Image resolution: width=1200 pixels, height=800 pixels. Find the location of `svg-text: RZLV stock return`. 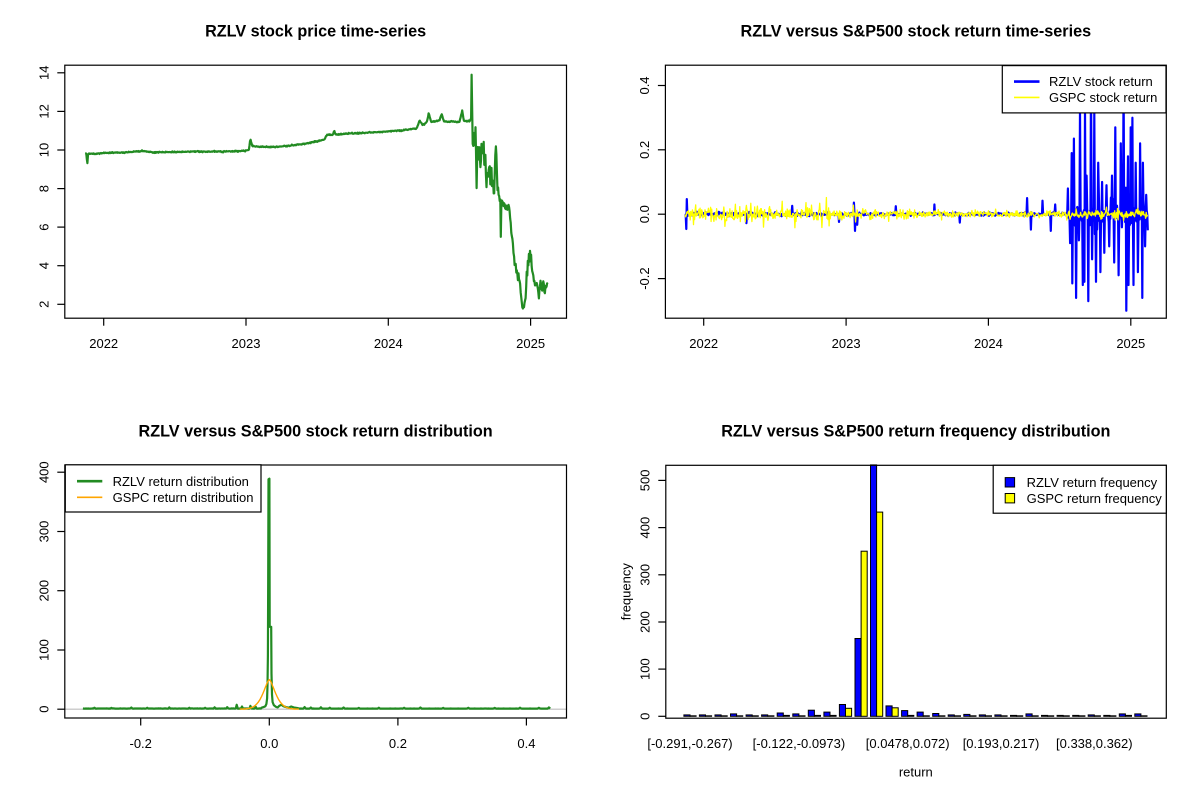

svg-text: RZLV stock return is located at coordinates (1101, 81).